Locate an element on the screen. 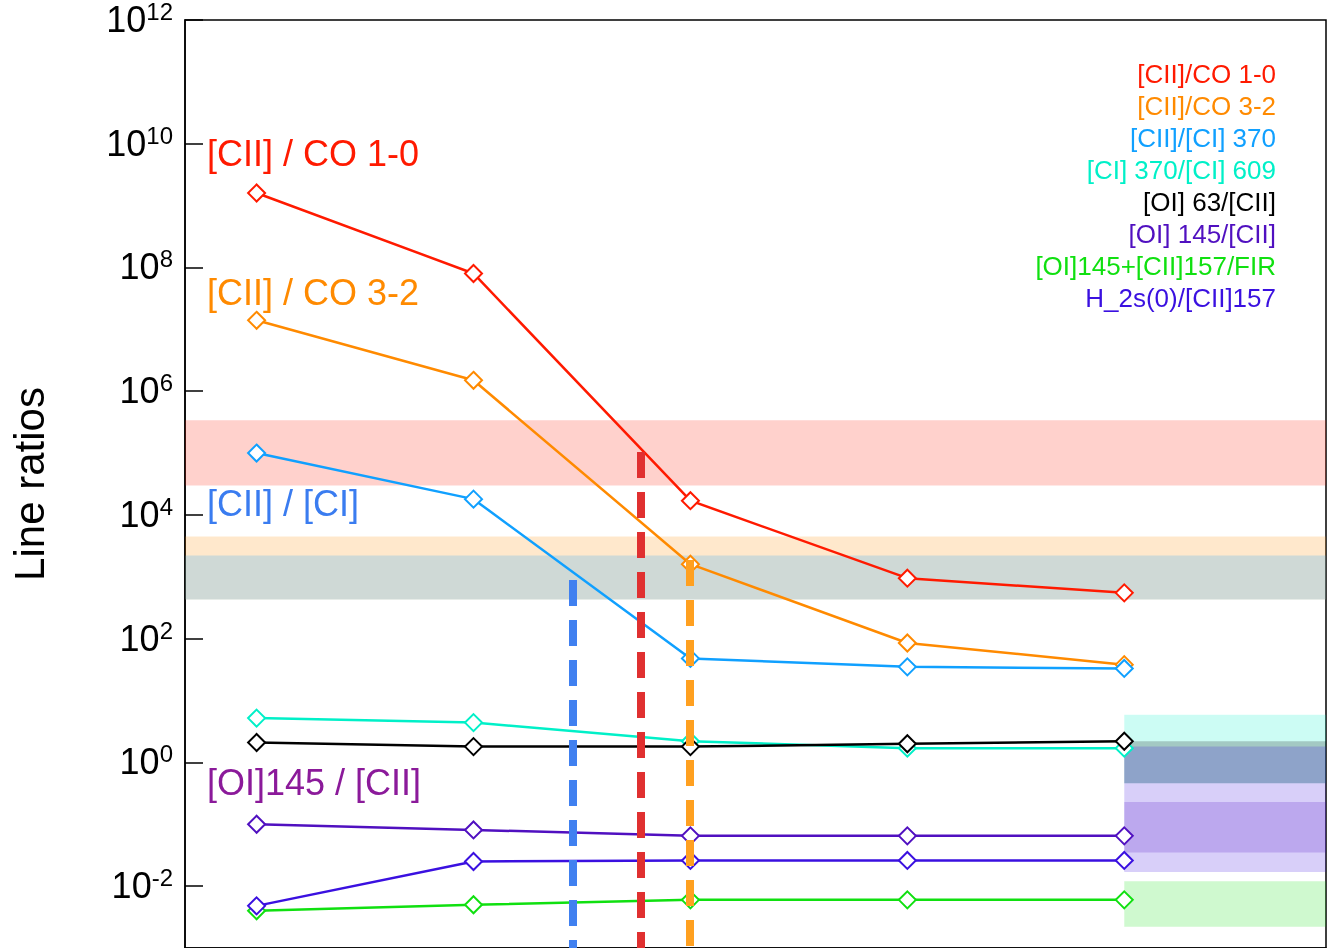  y-tick-label: 10$^{4}$ is located at coordinates (146, 514).